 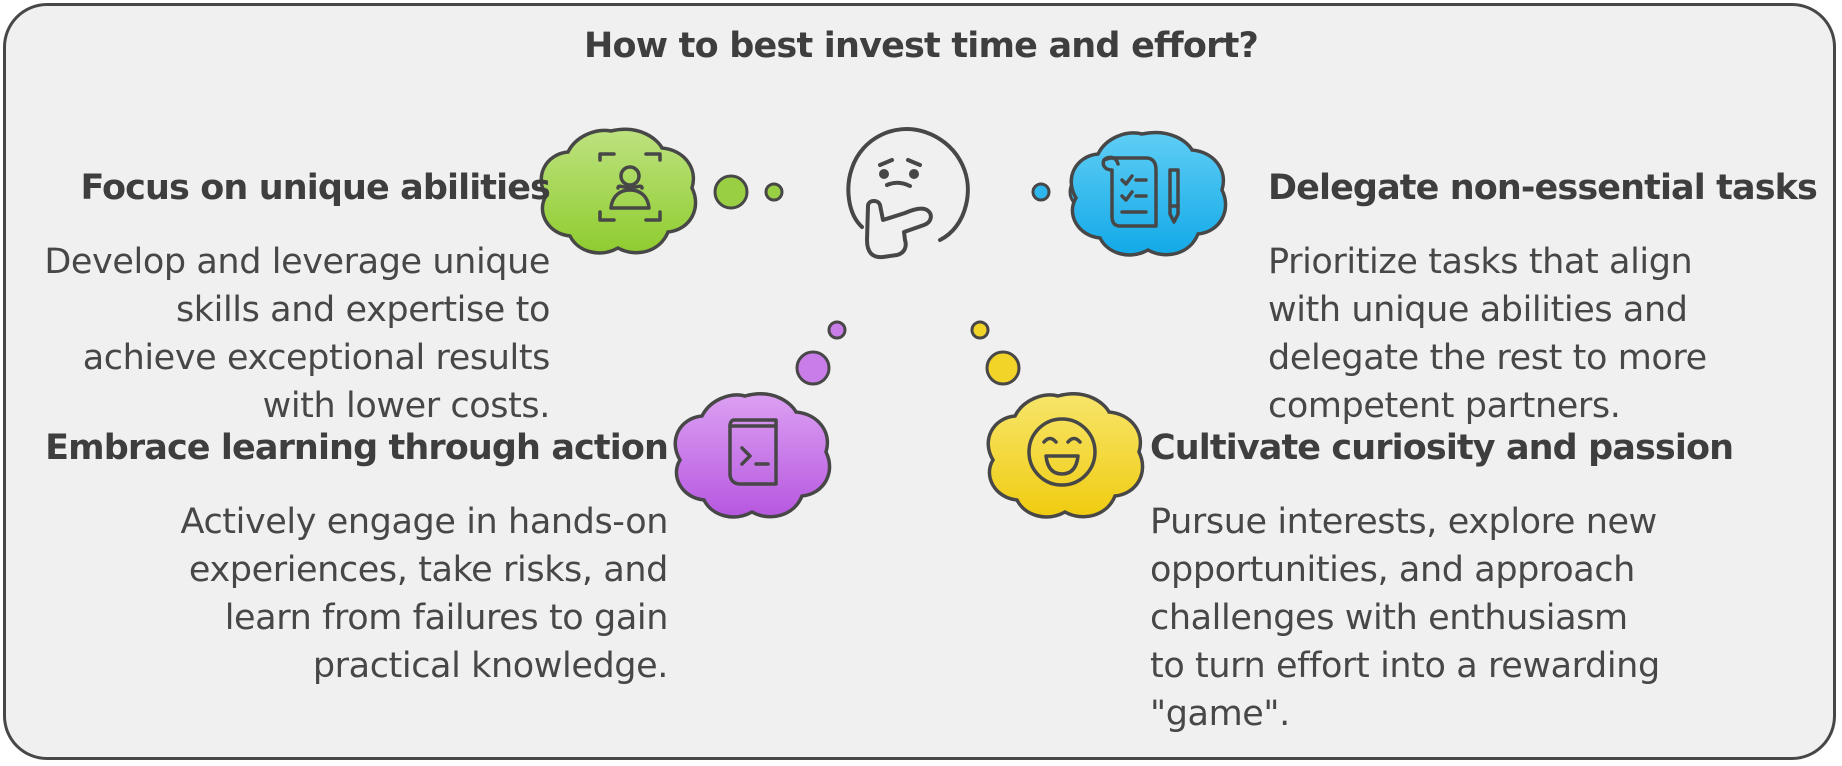 What do you see at coordinates (752, 455) in the screenshot?
I see `terminal-book-icon` at bounding box center [752, 455].